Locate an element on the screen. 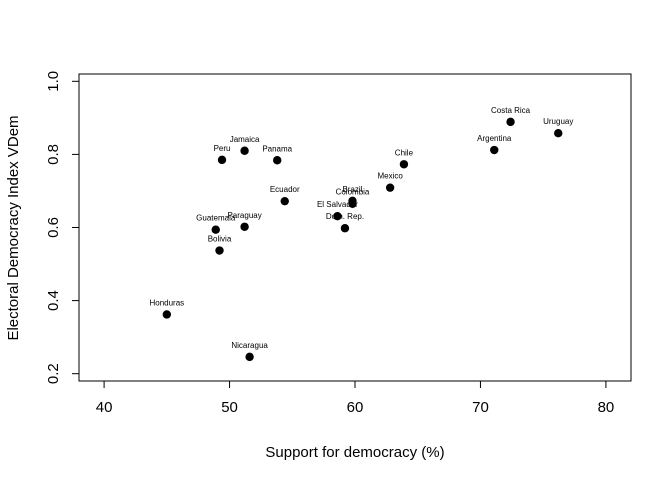 This screenshot has height=480, width=672. y-tick-label: 0.2 is located at coordinates (53, 373).